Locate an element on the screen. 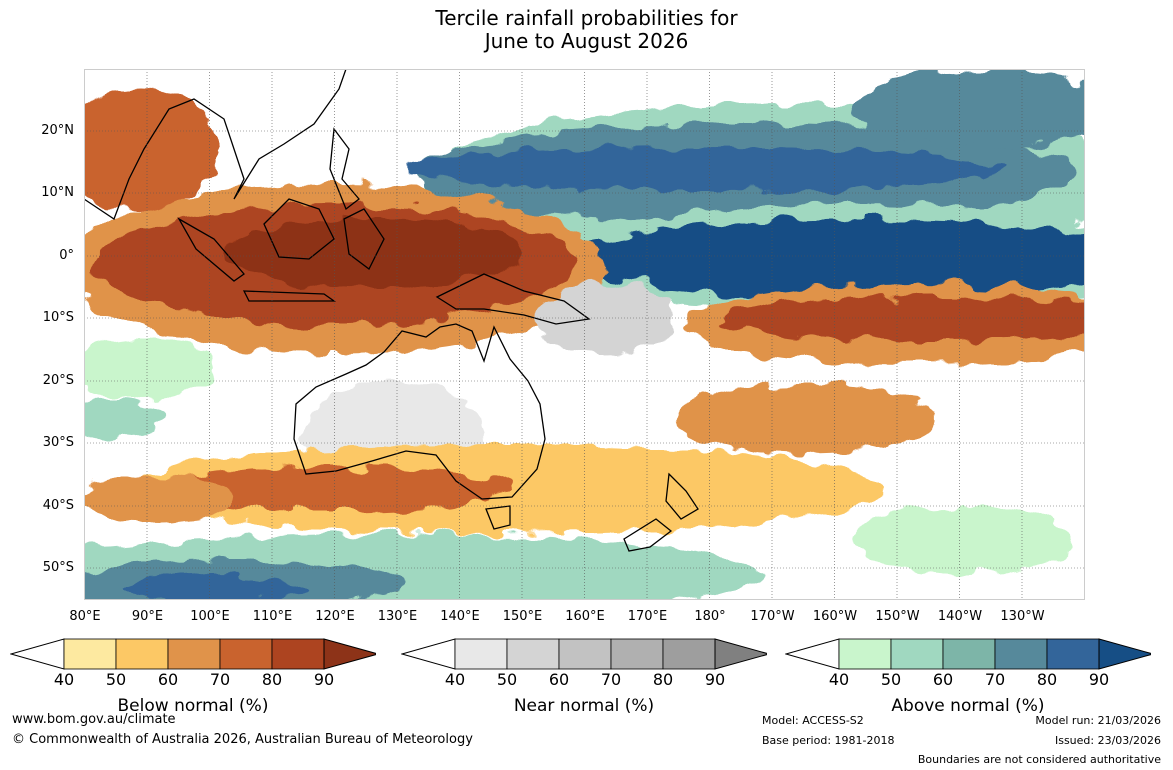 Image resolution: width=1173 pixels, height=770 pixels. colorbar-tick-below: 80 is located at coordinates (272, 679).